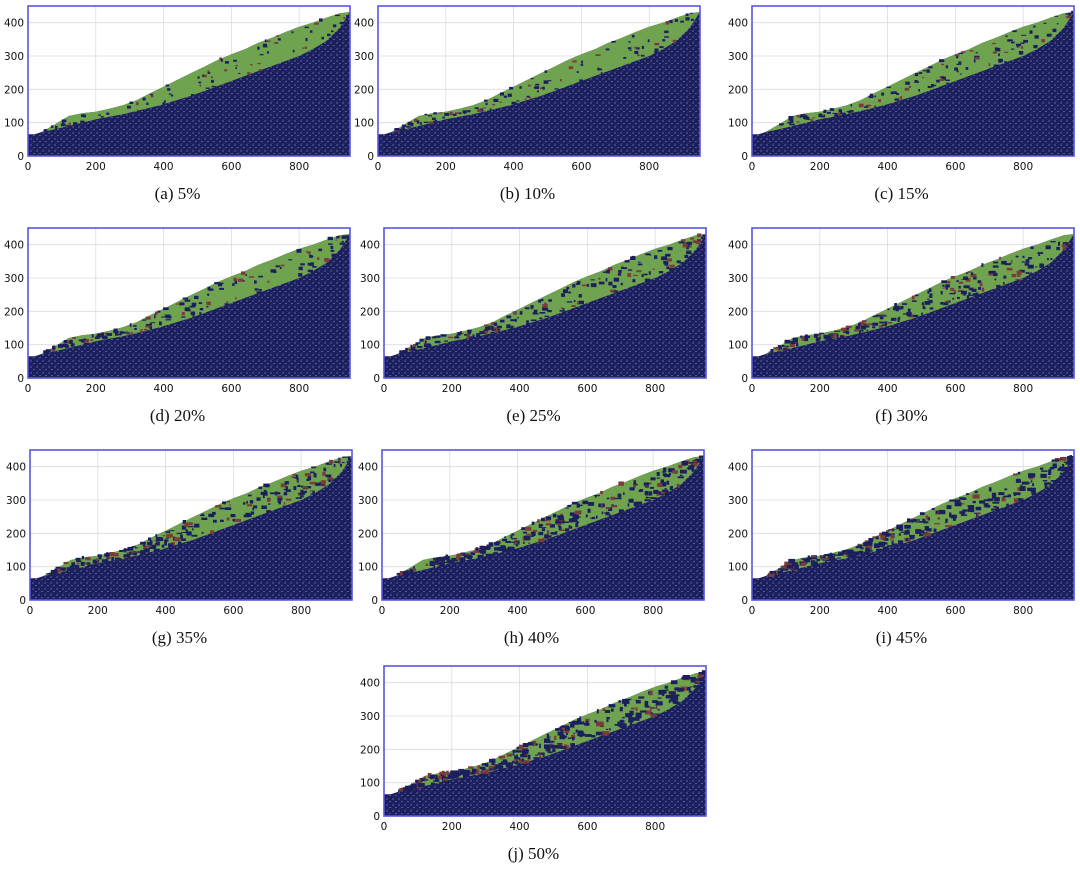 Image resolution: width=1080 pixels, height=875 pixels. What do you see at coordinates (370, 684) in the screenshot?
I see `y-tick-label: 400` at bounding box center [370, 684].